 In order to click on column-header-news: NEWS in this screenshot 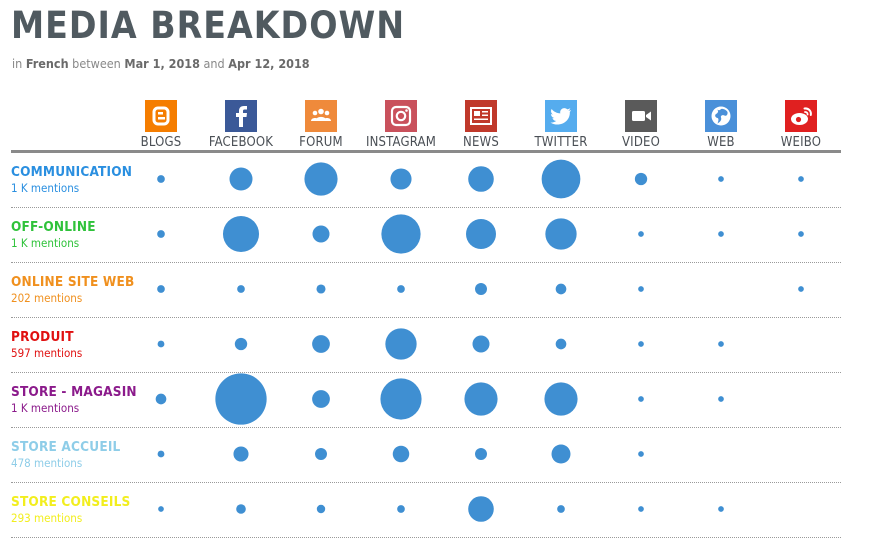, I will do `click(481, 125)`.